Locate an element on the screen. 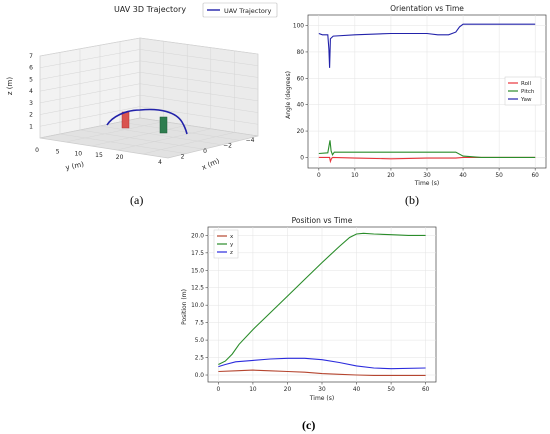  legend-label: x is located at coordinates (232, 237).